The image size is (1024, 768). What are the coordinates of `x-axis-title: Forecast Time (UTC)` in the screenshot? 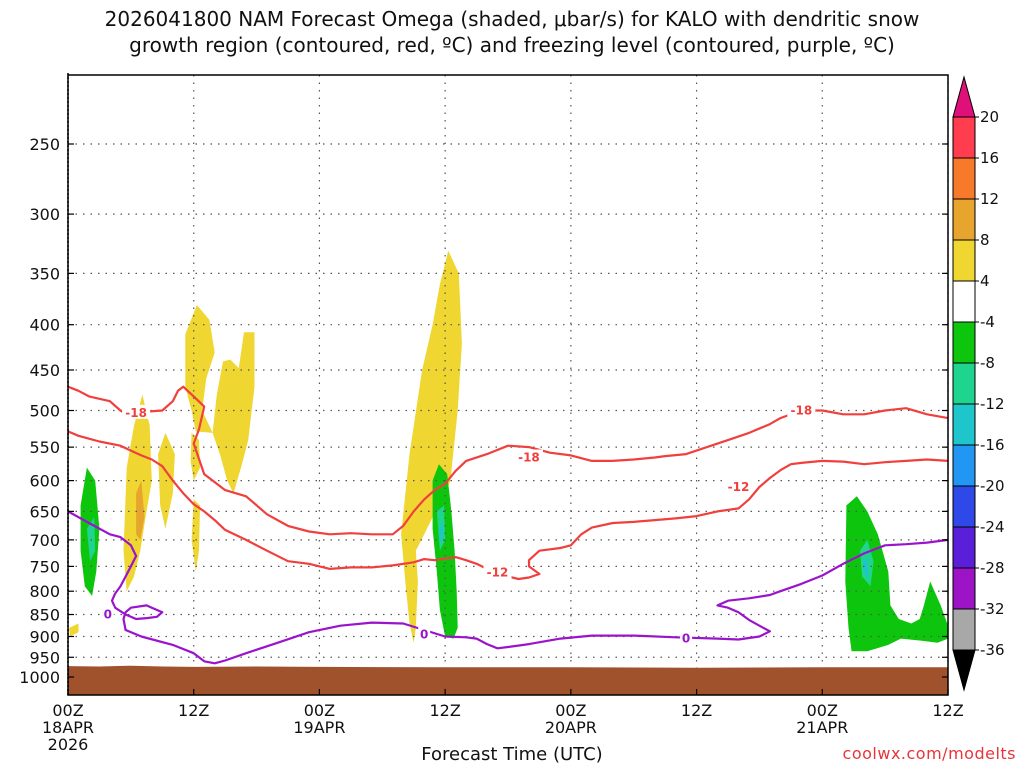 It's located at (512, 754).